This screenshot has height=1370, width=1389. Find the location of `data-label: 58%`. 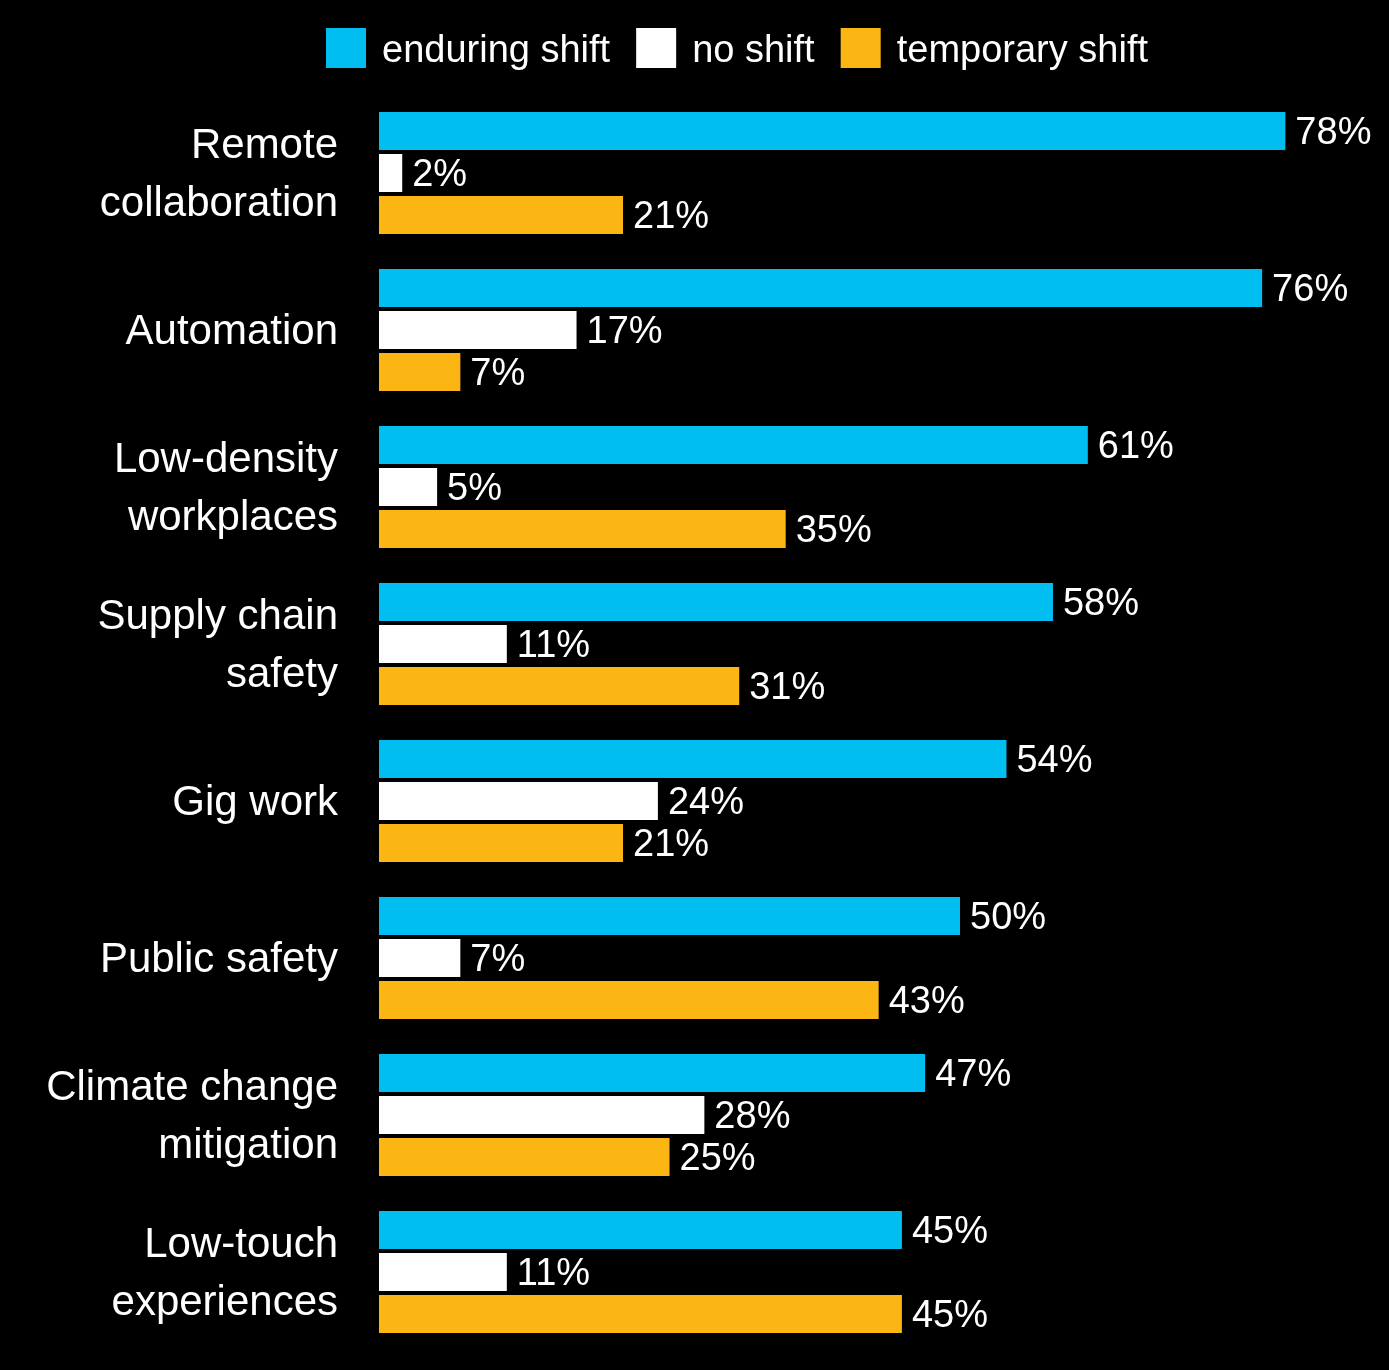

data-label: 58% is located at coordinates (1101, 602).